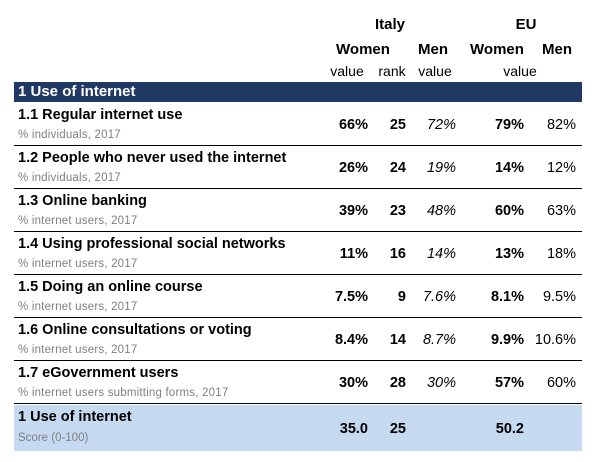 This screenshot has height=462, width=597. What do you see at coordinates (559, 297) in the screenshot?
I see `eu-men-value: 9.5%` at bounding box center [559, 297].